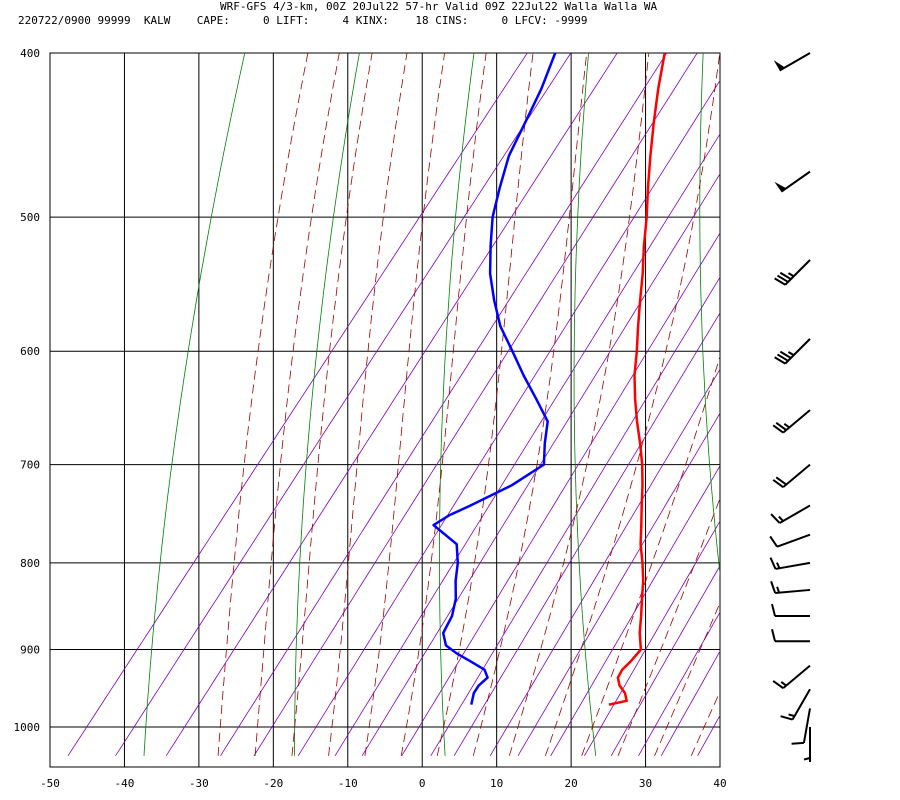  I want to click on x-tick-label: -10, so click(348, 783).